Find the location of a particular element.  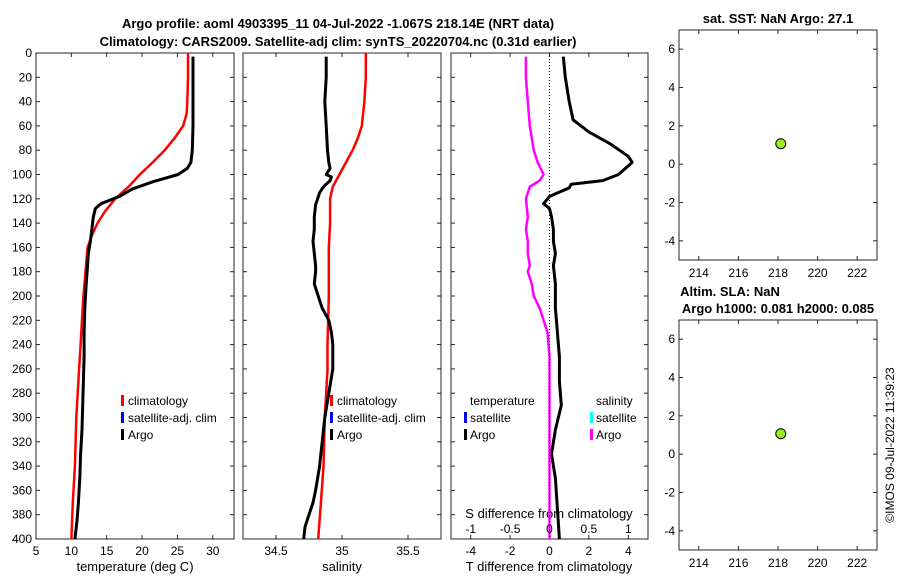

x-tick-label: -2 is located at coordinates (510, 551).